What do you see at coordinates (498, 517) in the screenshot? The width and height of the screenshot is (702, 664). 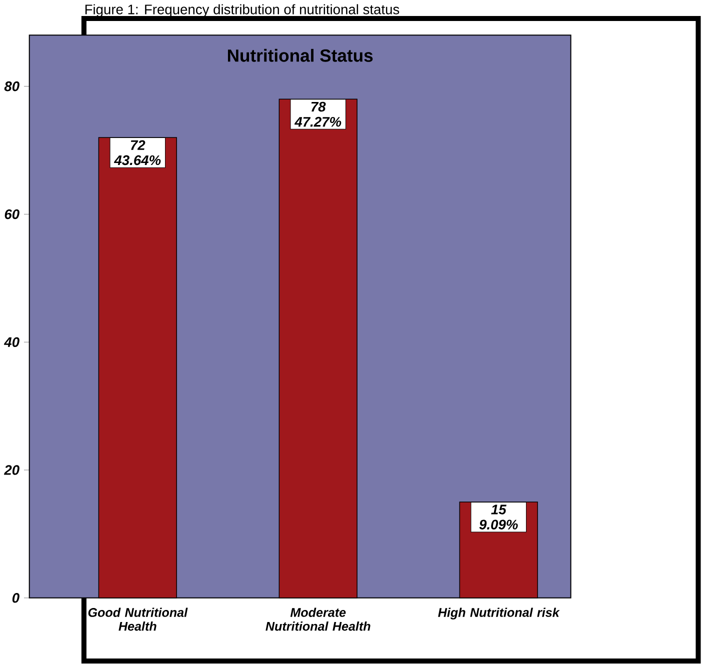 I see `data-label: 15 9.09%` at bounding box center [498, 517].